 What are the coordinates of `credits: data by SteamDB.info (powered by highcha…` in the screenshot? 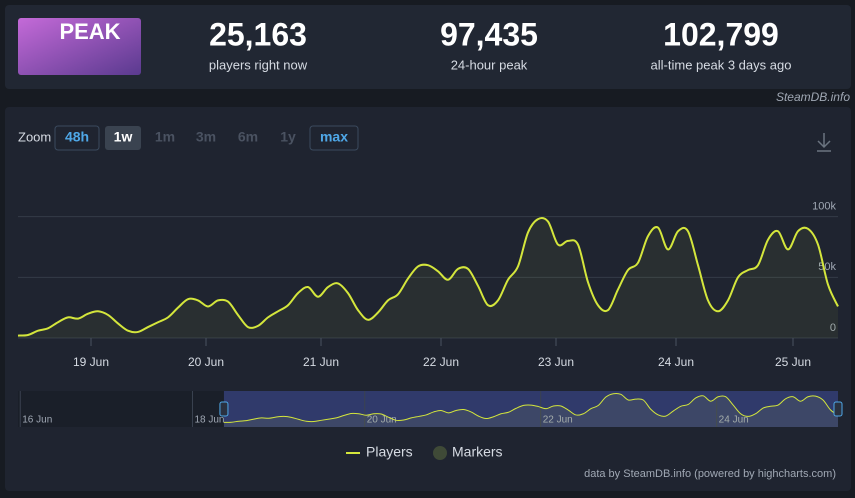 It's located at (710, 474).